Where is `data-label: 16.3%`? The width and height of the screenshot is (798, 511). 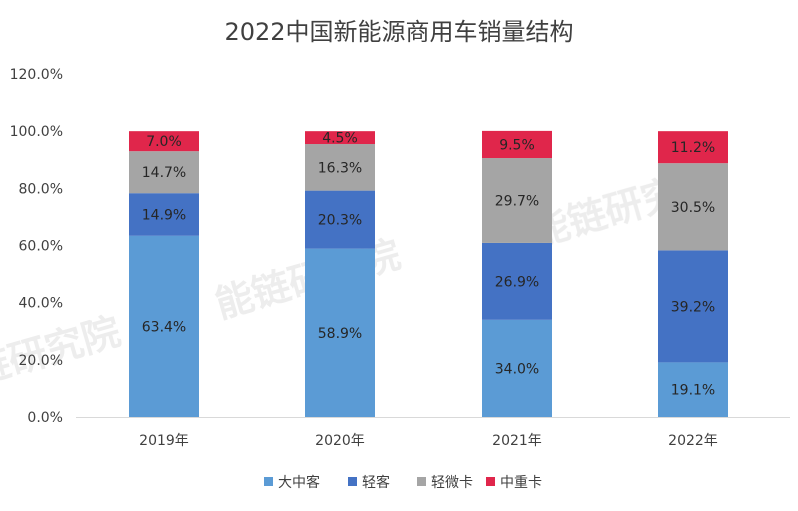
data-label: 16.3% is located at coordinates (340, 168).